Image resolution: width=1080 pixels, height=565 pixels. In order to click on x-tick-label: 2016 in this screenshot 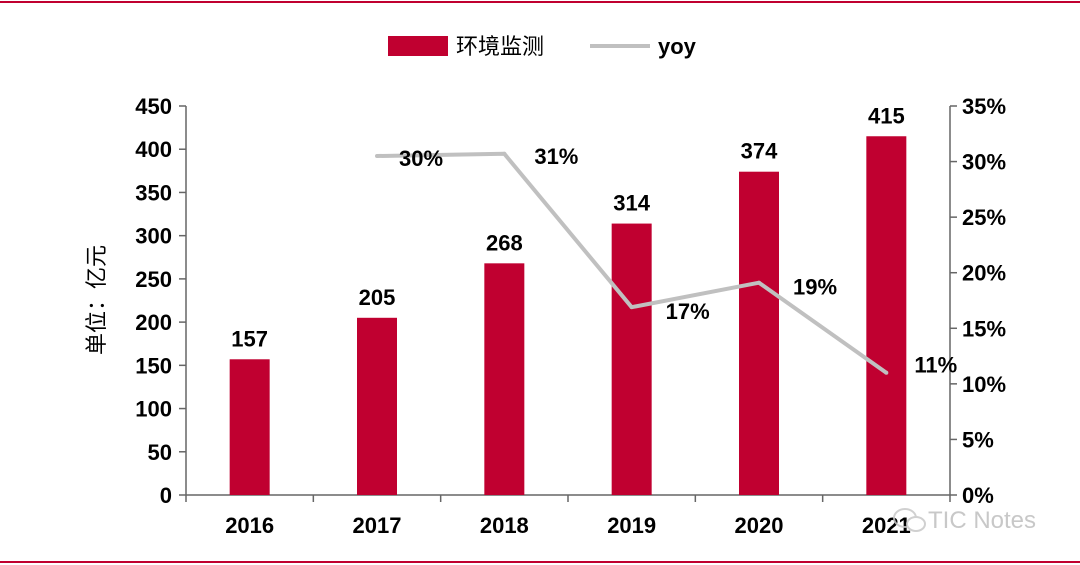, I will do `click(249, 525)`.